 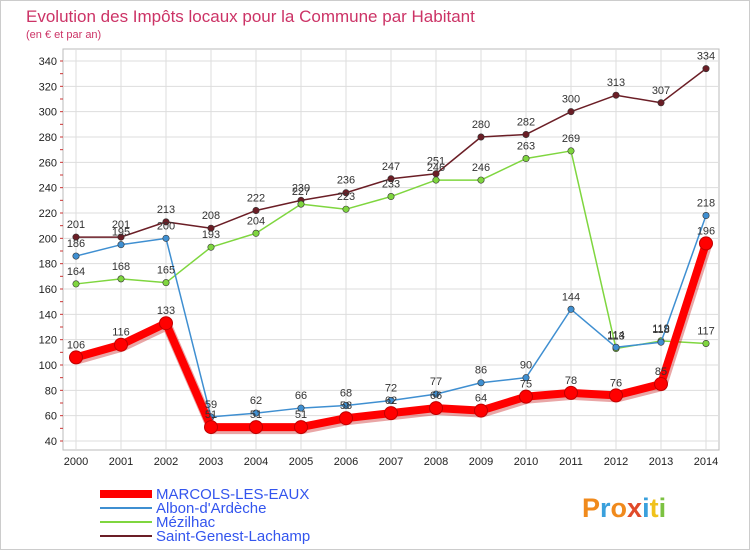 What do you see at coordinates (48, 366) in the screenshot?
I see `y-tick-label: 100` at bounding box center [48, 366].